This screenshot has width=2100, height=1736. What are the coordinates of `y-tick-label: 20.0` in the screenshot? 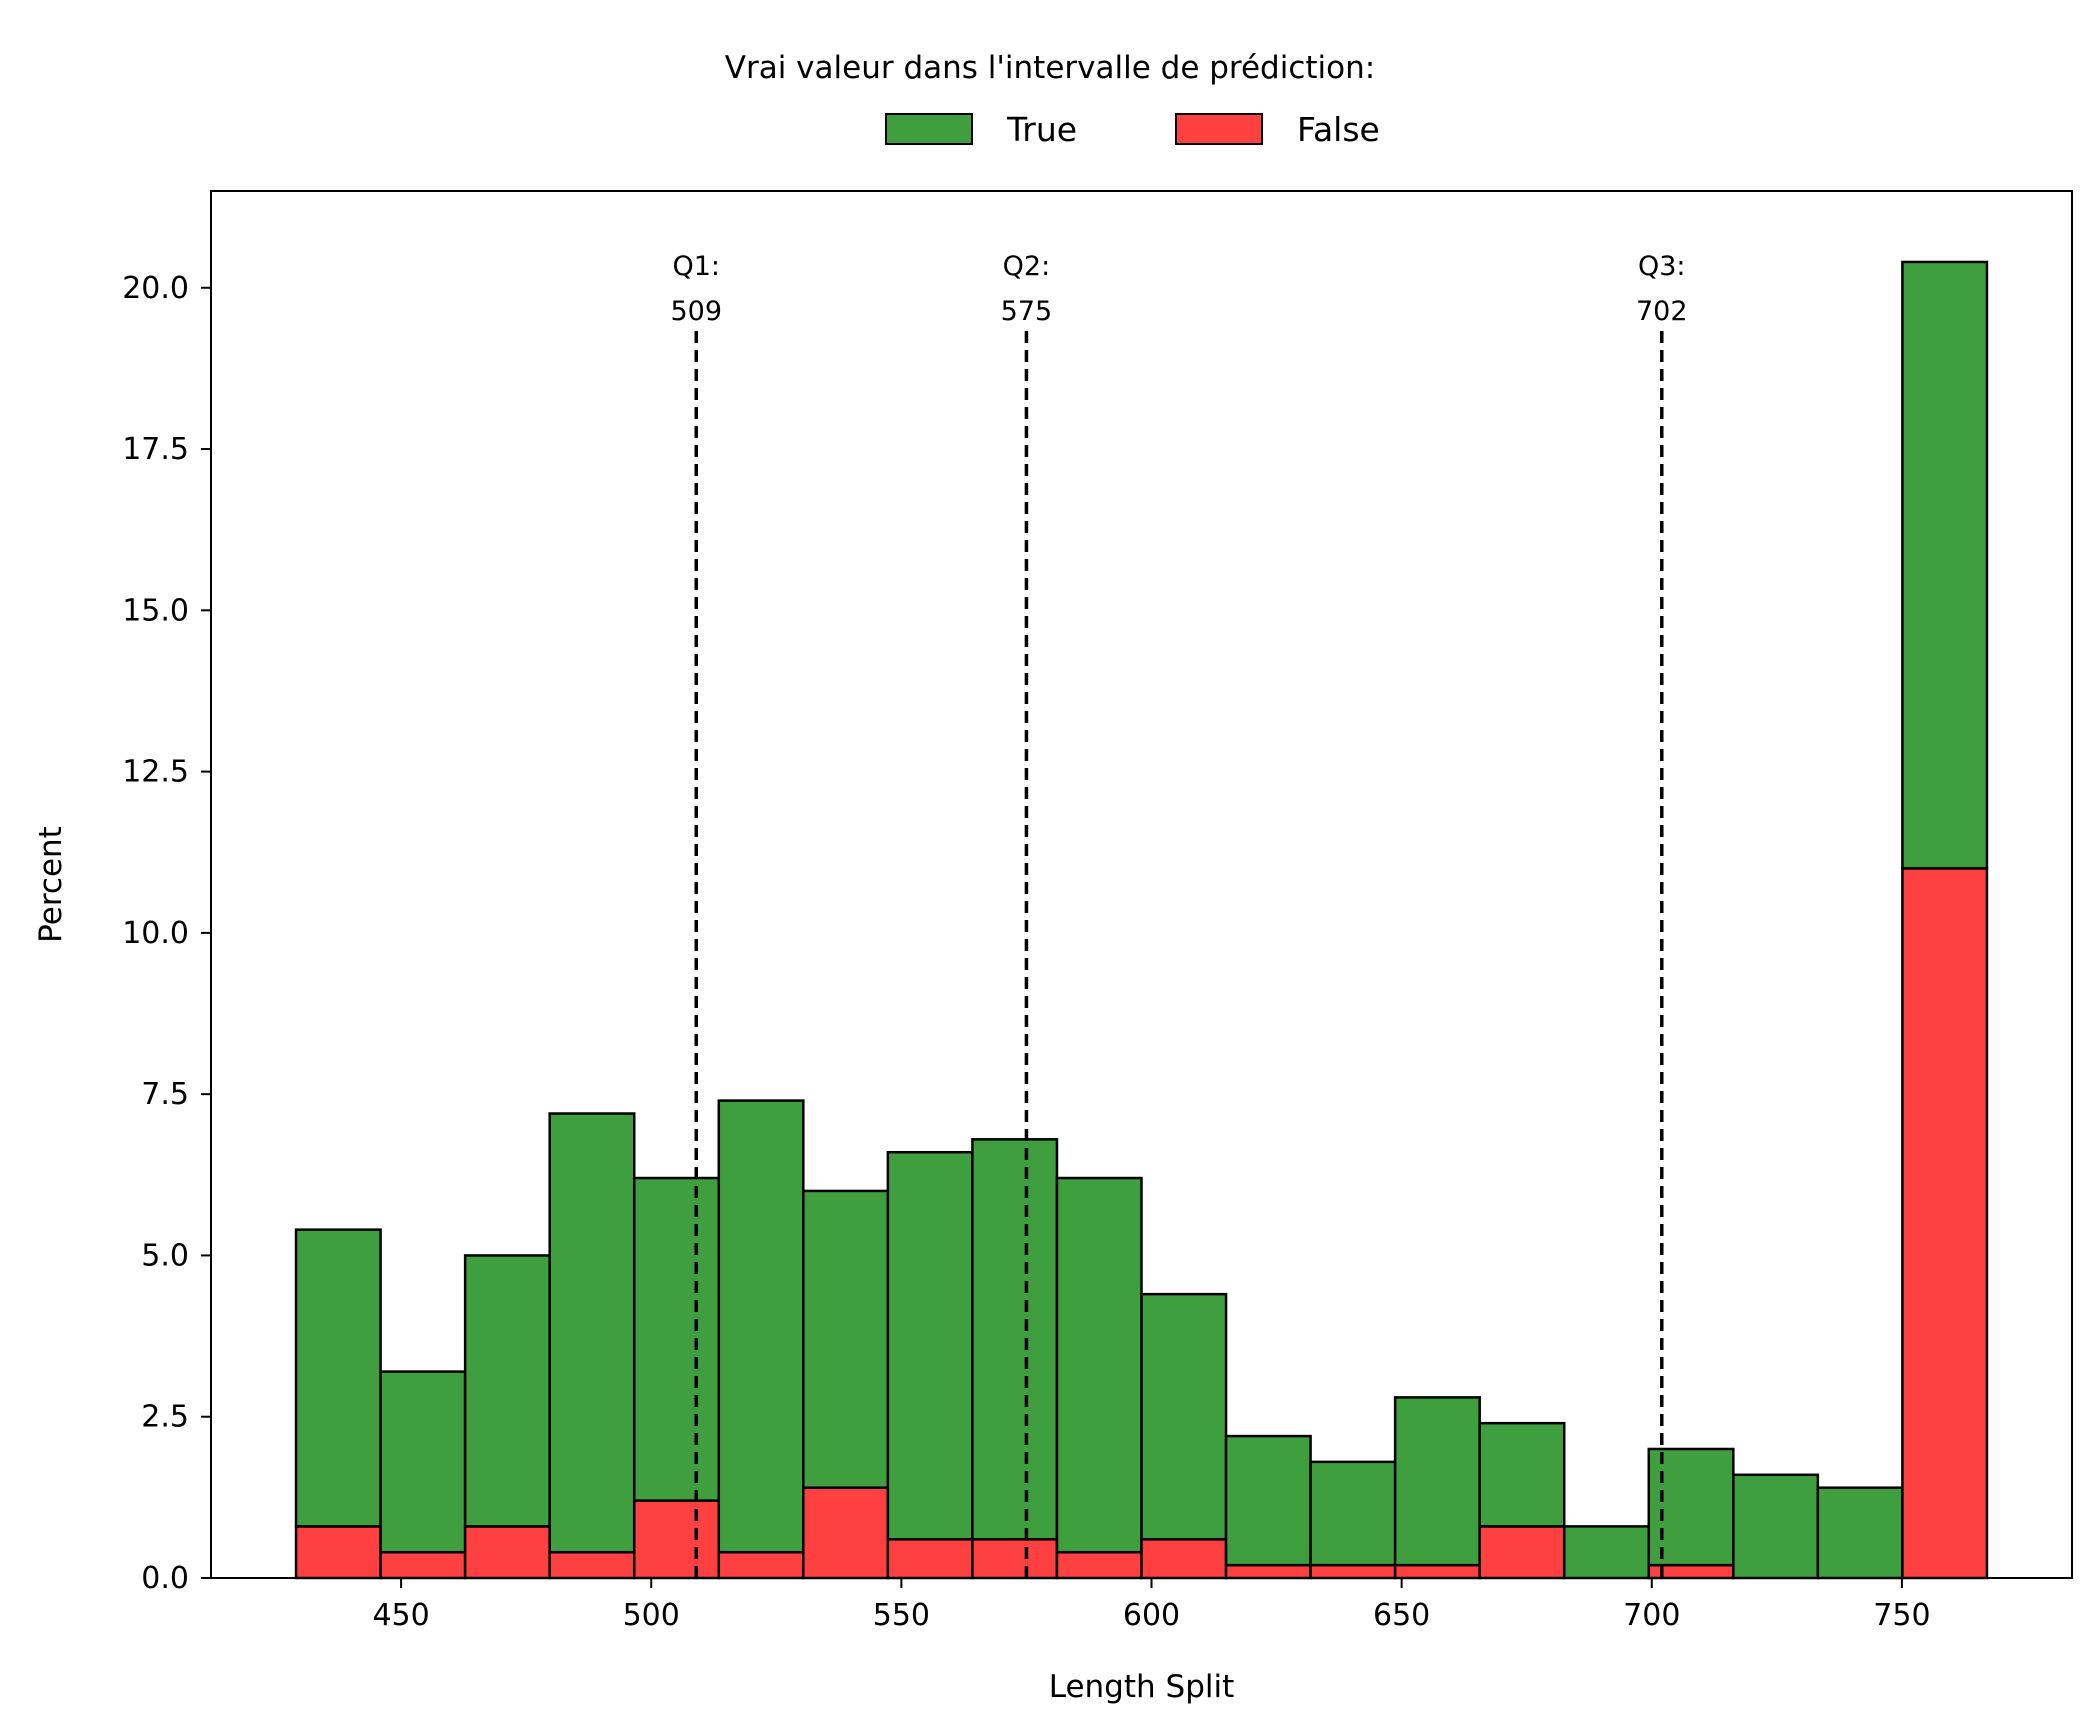 It's located at (155, 288).